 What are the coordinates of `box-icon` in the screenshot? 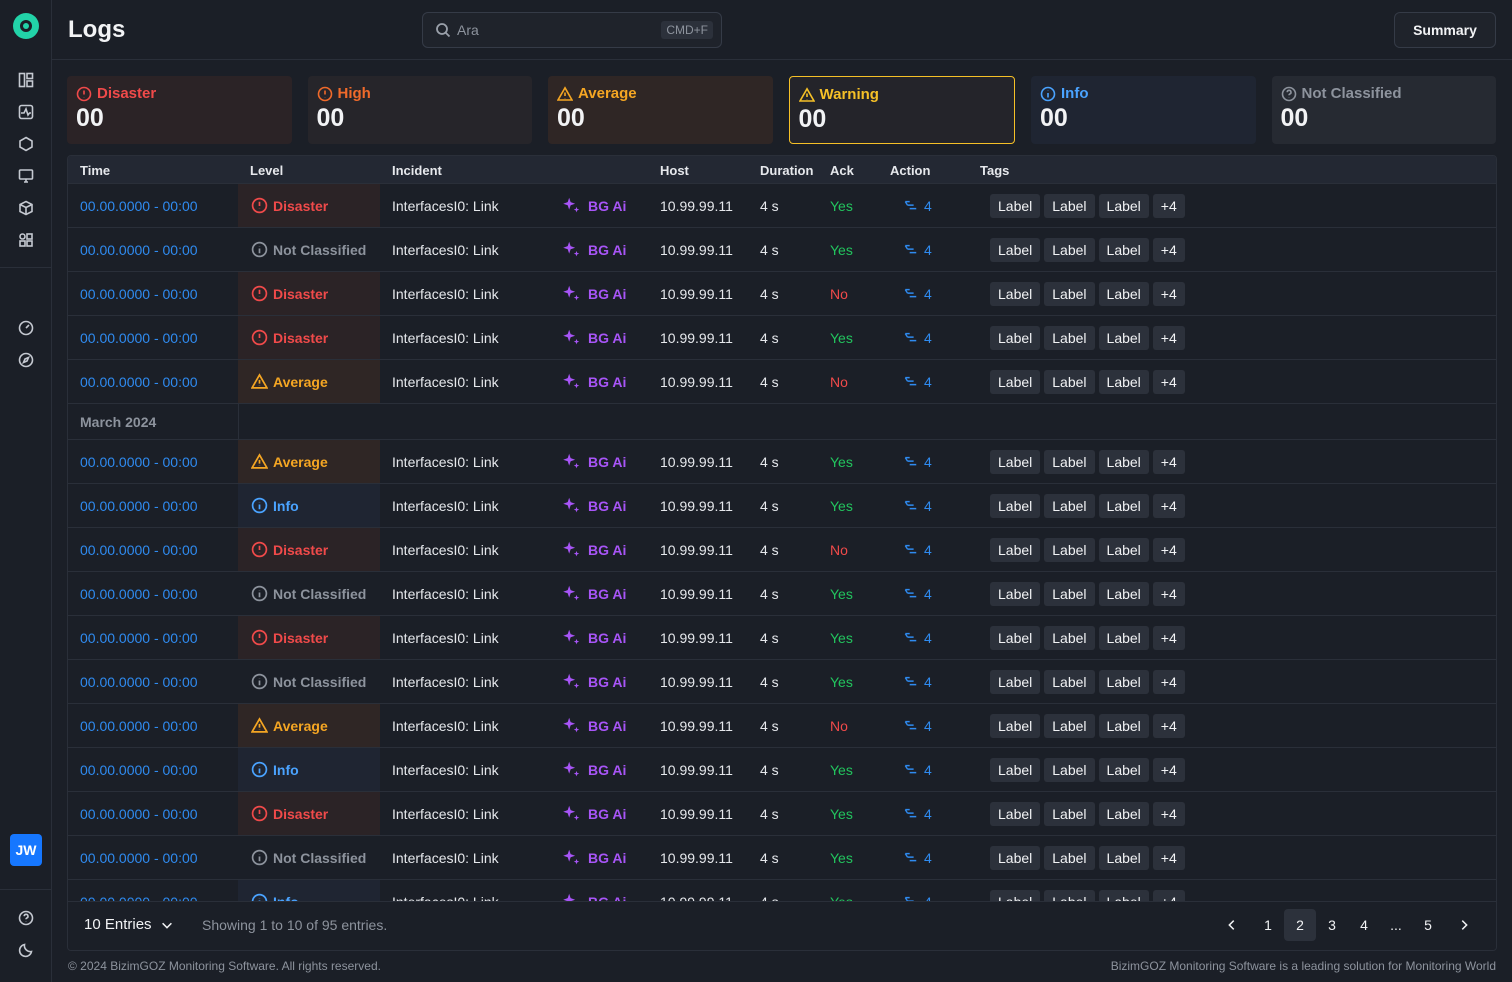 It's located at (26, 208).